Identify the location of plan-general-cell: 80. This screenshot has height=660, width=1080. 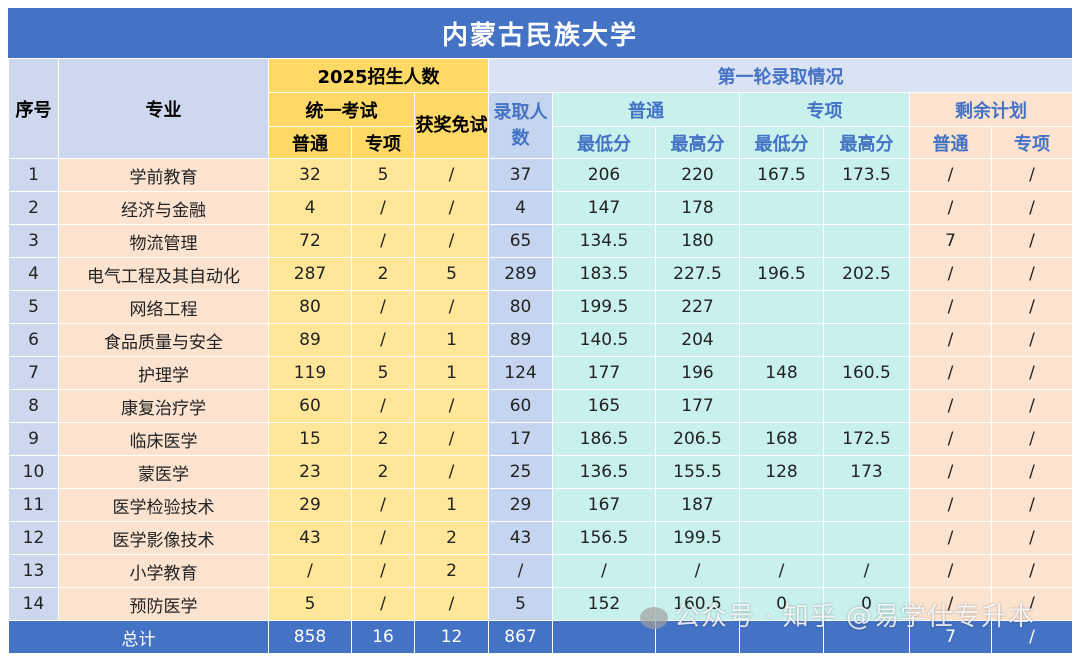
(310, 307).